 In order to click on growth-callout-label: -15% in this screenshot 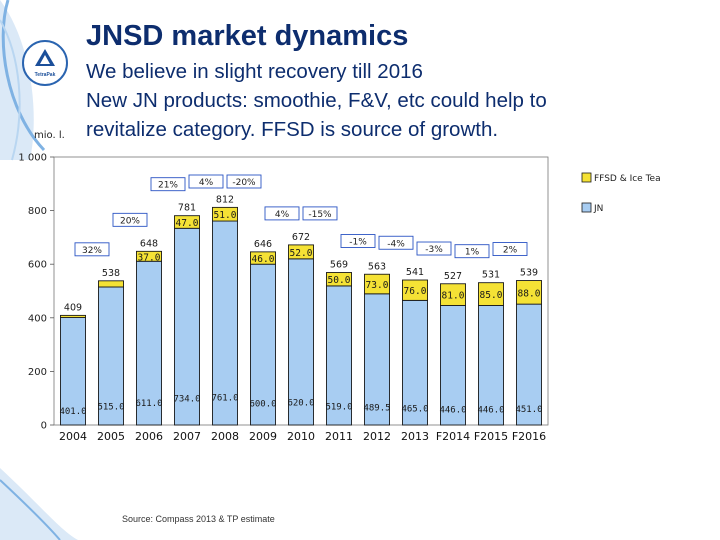, I will do `click(320, 215)`.